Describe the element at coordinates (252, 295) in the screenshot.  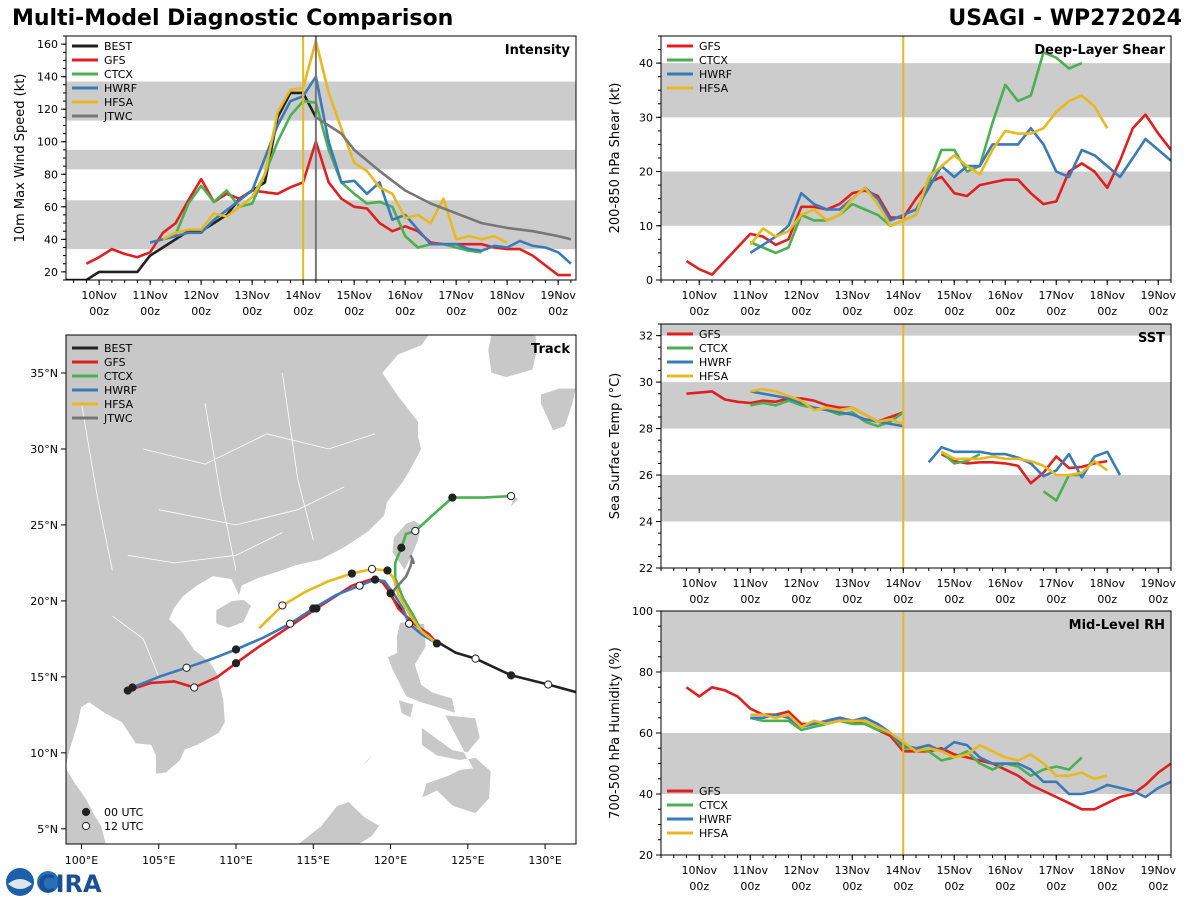
I see `x-tick-date: 13Nov` at that location.